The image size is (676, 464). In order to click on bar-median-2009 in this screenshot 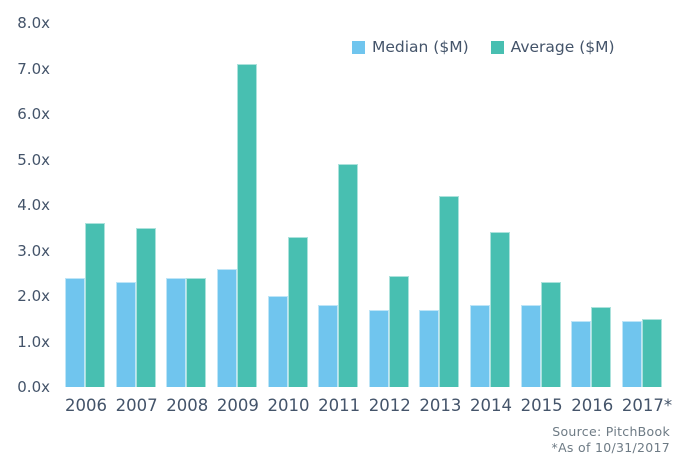, I will do `click(226, 327)`.